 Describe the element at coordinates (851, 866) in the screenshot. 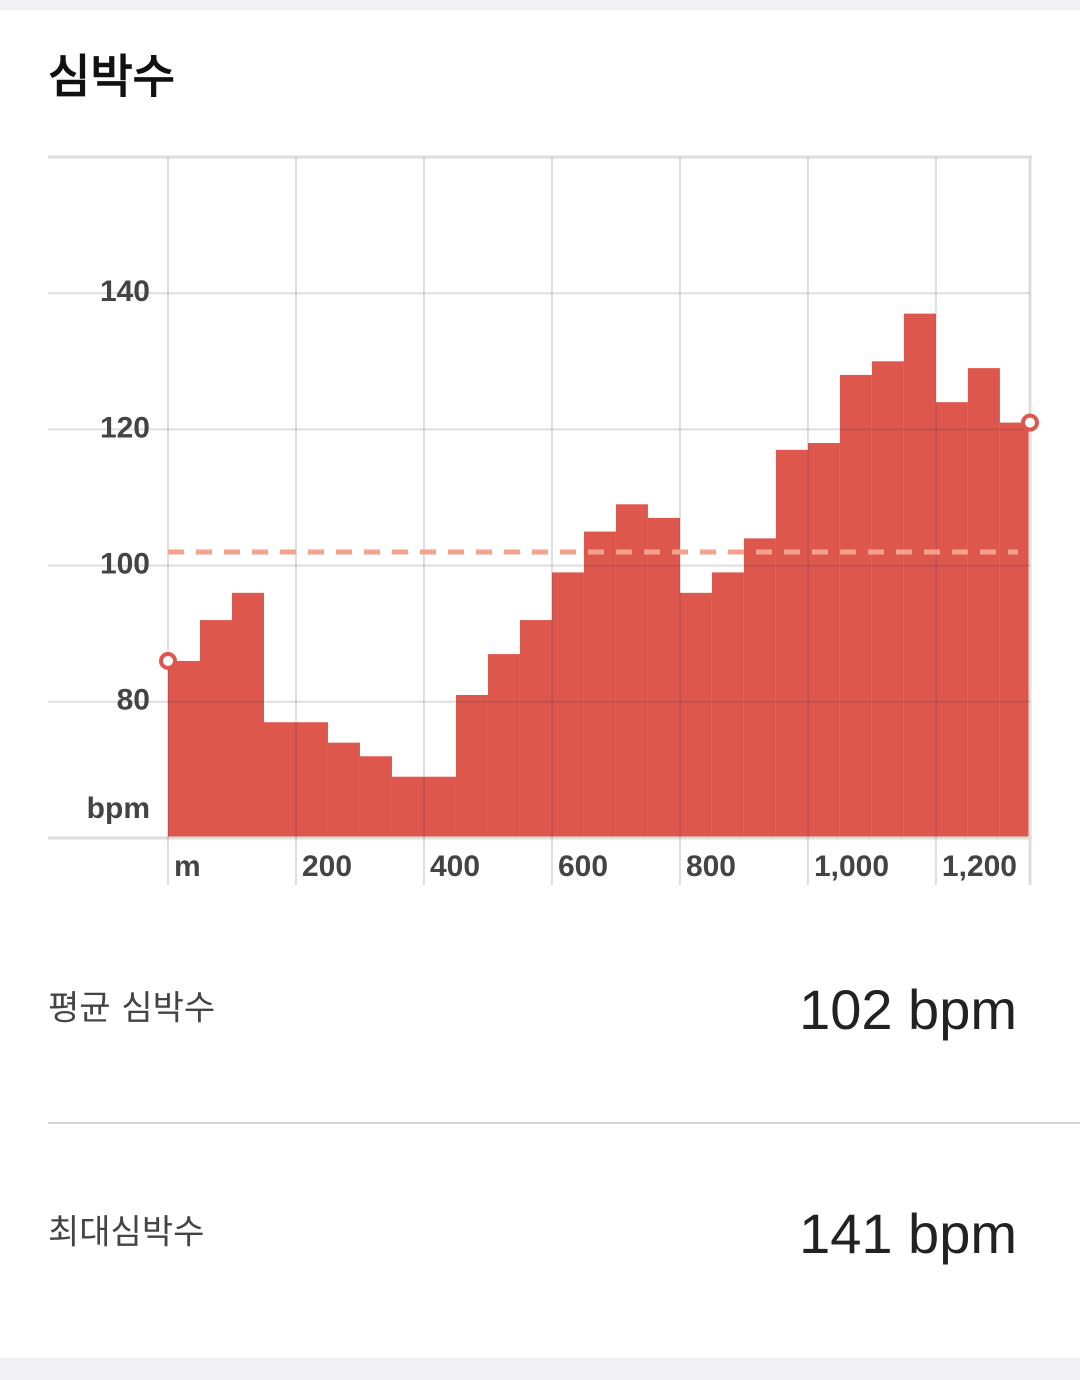

I see `x-tick-label: 1,000` at that location.